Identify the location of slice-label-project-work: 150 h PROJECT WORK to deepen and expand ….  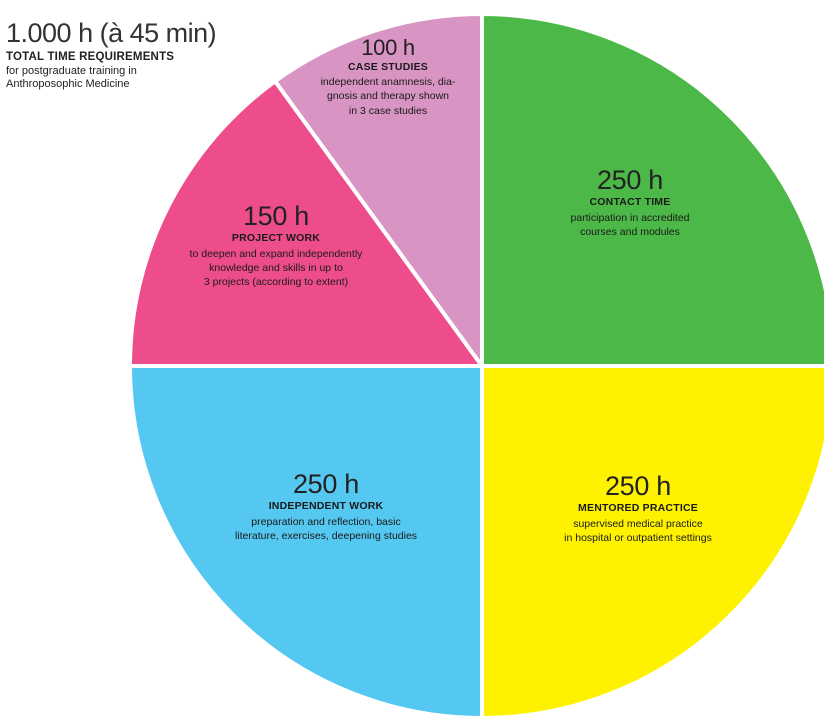
(276, 245).